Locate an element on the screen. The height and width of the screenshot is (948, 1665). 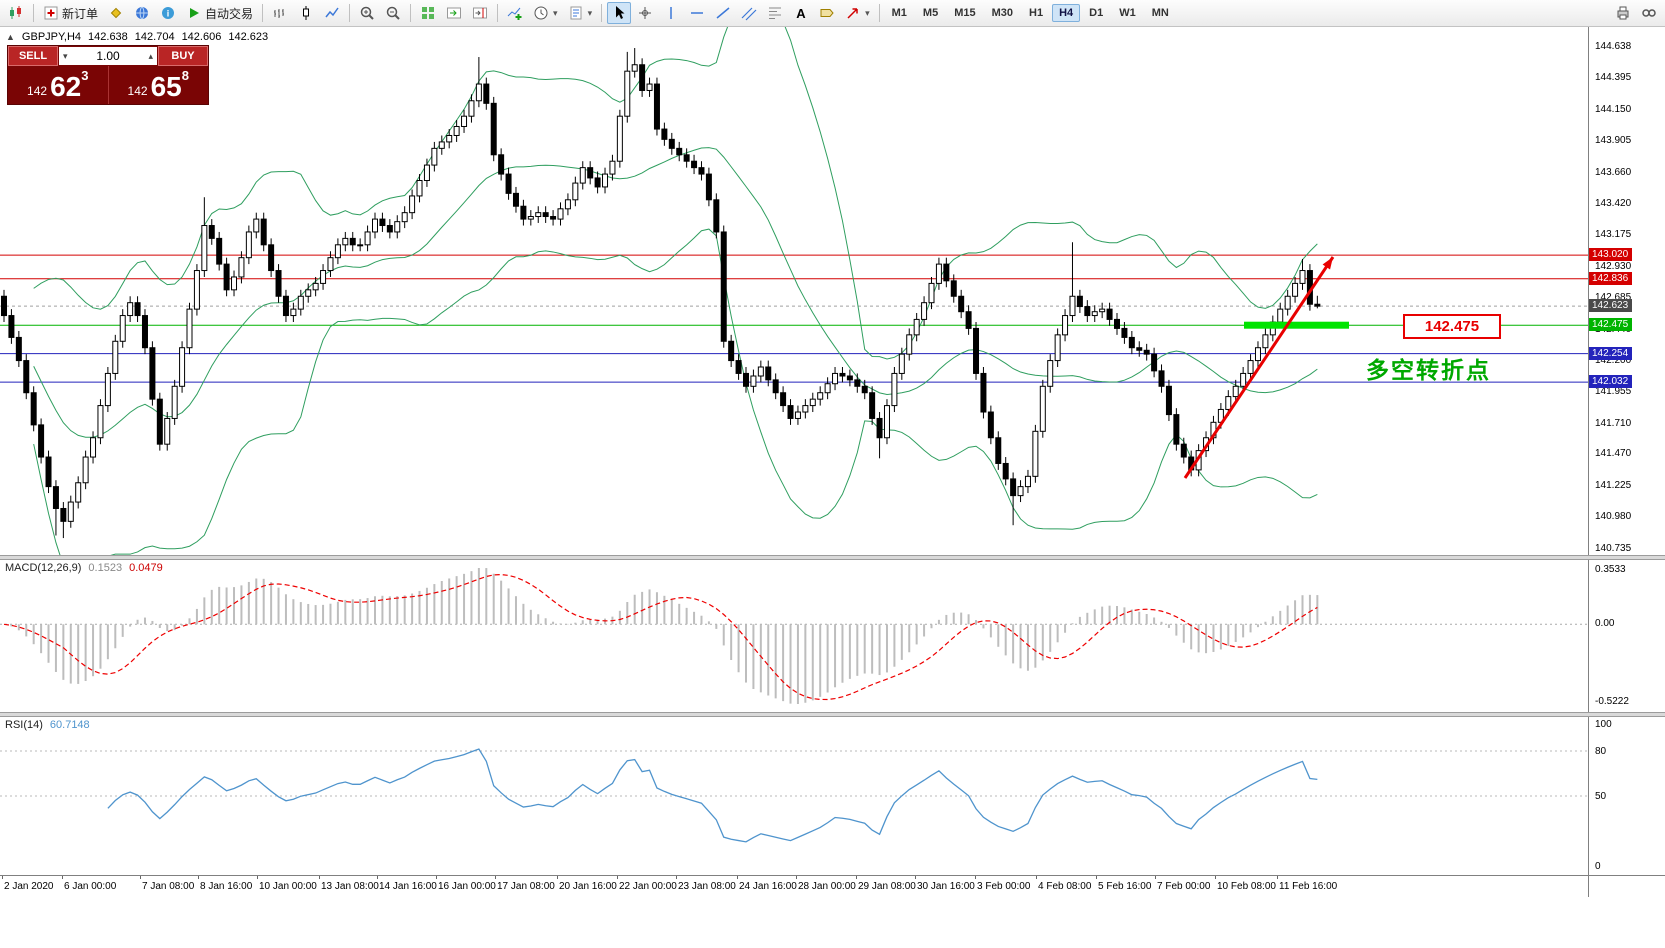
price-tag: 142.623 is located at coordinates (1611, 306).